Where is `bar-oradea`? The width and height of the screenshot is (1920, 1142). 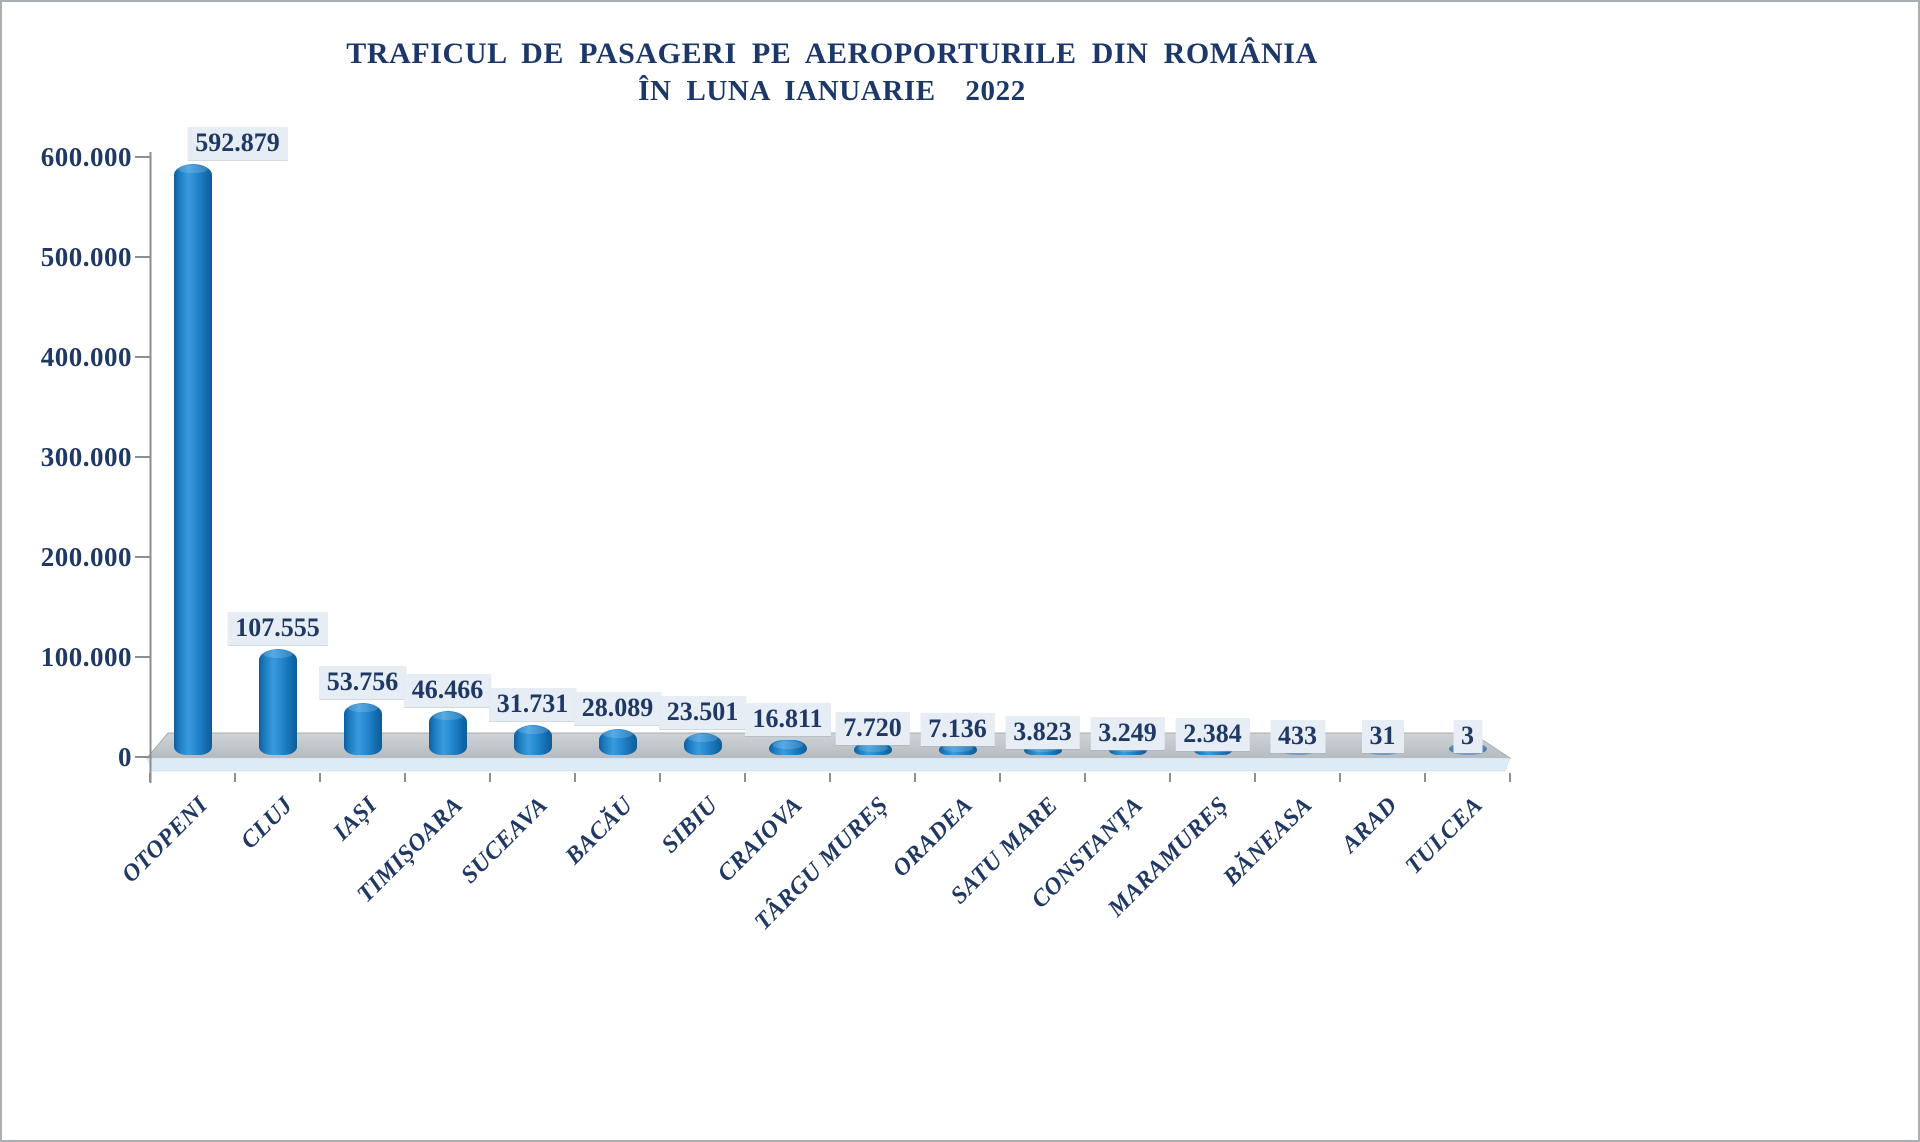 bar-oradea is located at coordinates (957, 749).